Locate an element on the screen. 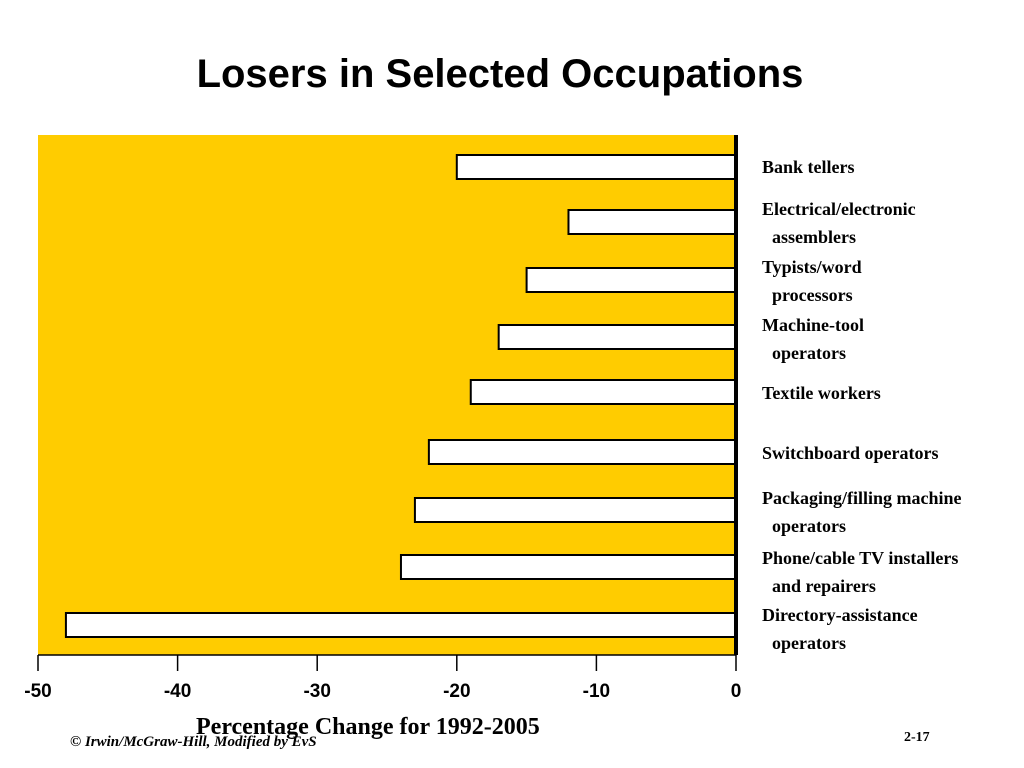  category-label-line: Directory-assistance is located at coordinates (840, 615).